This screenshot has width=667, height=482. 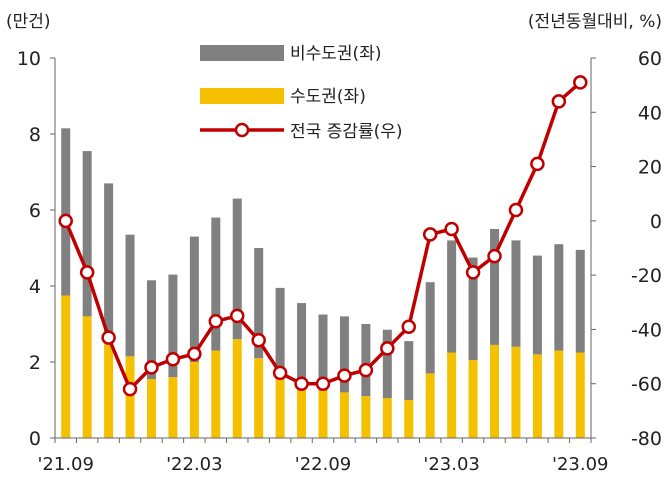 I want to click on growth-point-21.11, so click(x=108, y=337).